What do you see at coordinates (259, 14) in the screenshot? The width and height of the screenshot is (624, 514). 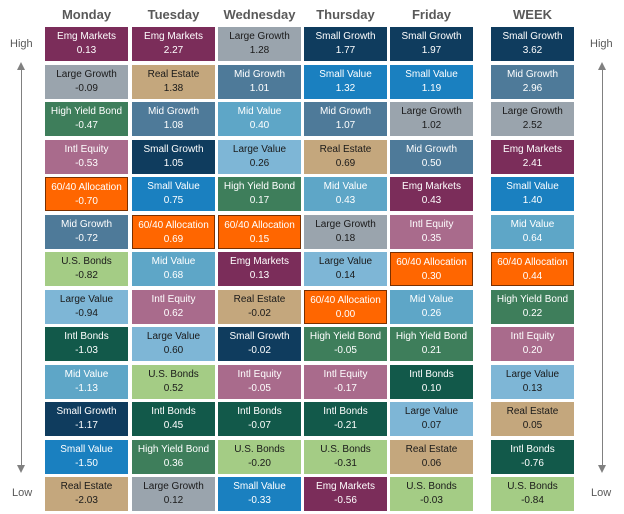 I see `column-header-wednesday: Wednesday` at bounding box center [259, 14].